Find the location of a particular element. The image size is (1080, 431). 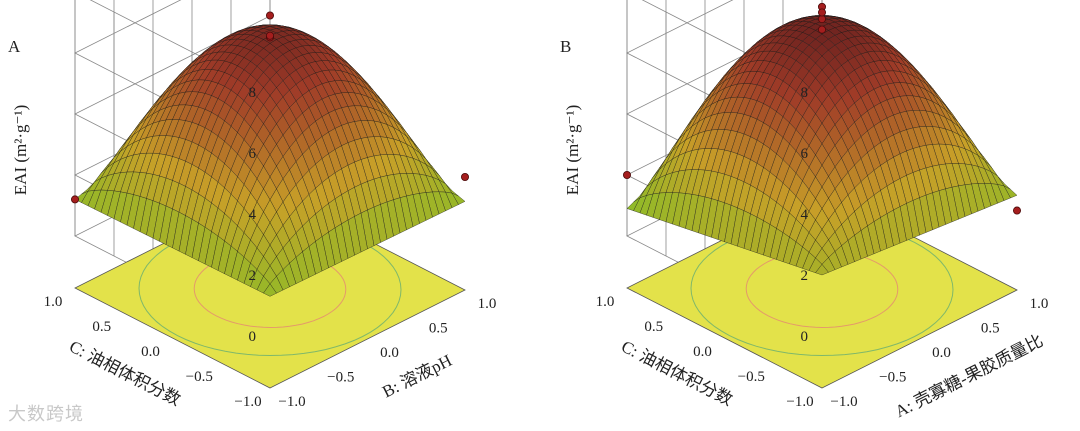

panel-label: A is located at coordinates (14, 46).